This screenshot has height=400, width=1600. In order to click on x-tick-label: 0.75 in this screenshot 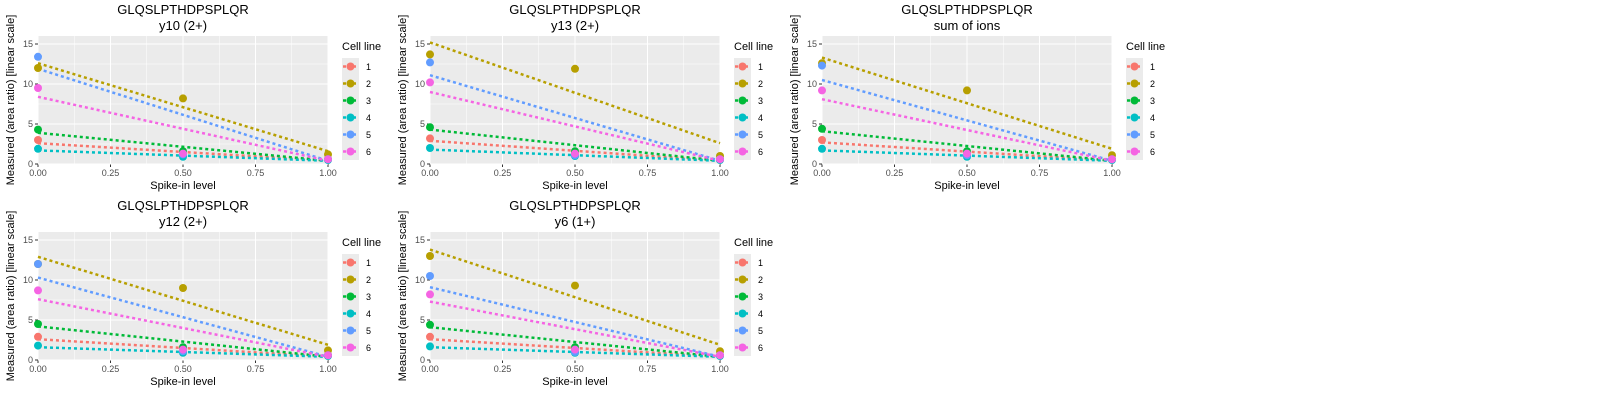, I will do `click(648, 369)`.